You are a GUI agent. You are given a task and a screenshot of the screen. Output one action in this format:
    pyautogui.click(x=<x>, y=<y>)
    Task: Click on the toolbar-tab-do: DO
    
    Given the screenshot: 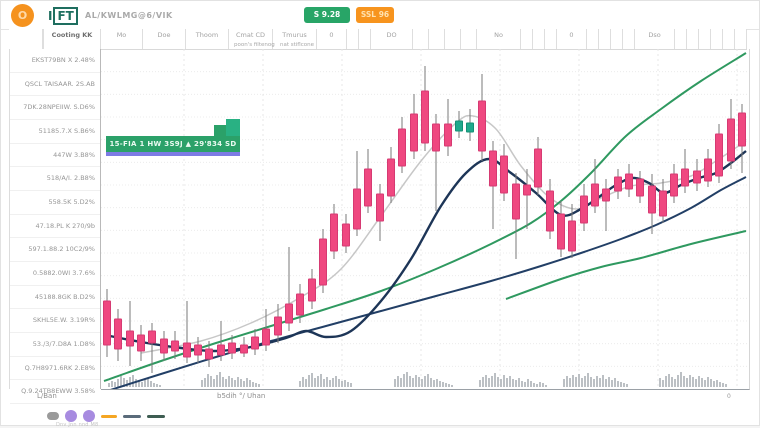 What is the action you would take?
    pyautogui.click(x=392, y=39)
    